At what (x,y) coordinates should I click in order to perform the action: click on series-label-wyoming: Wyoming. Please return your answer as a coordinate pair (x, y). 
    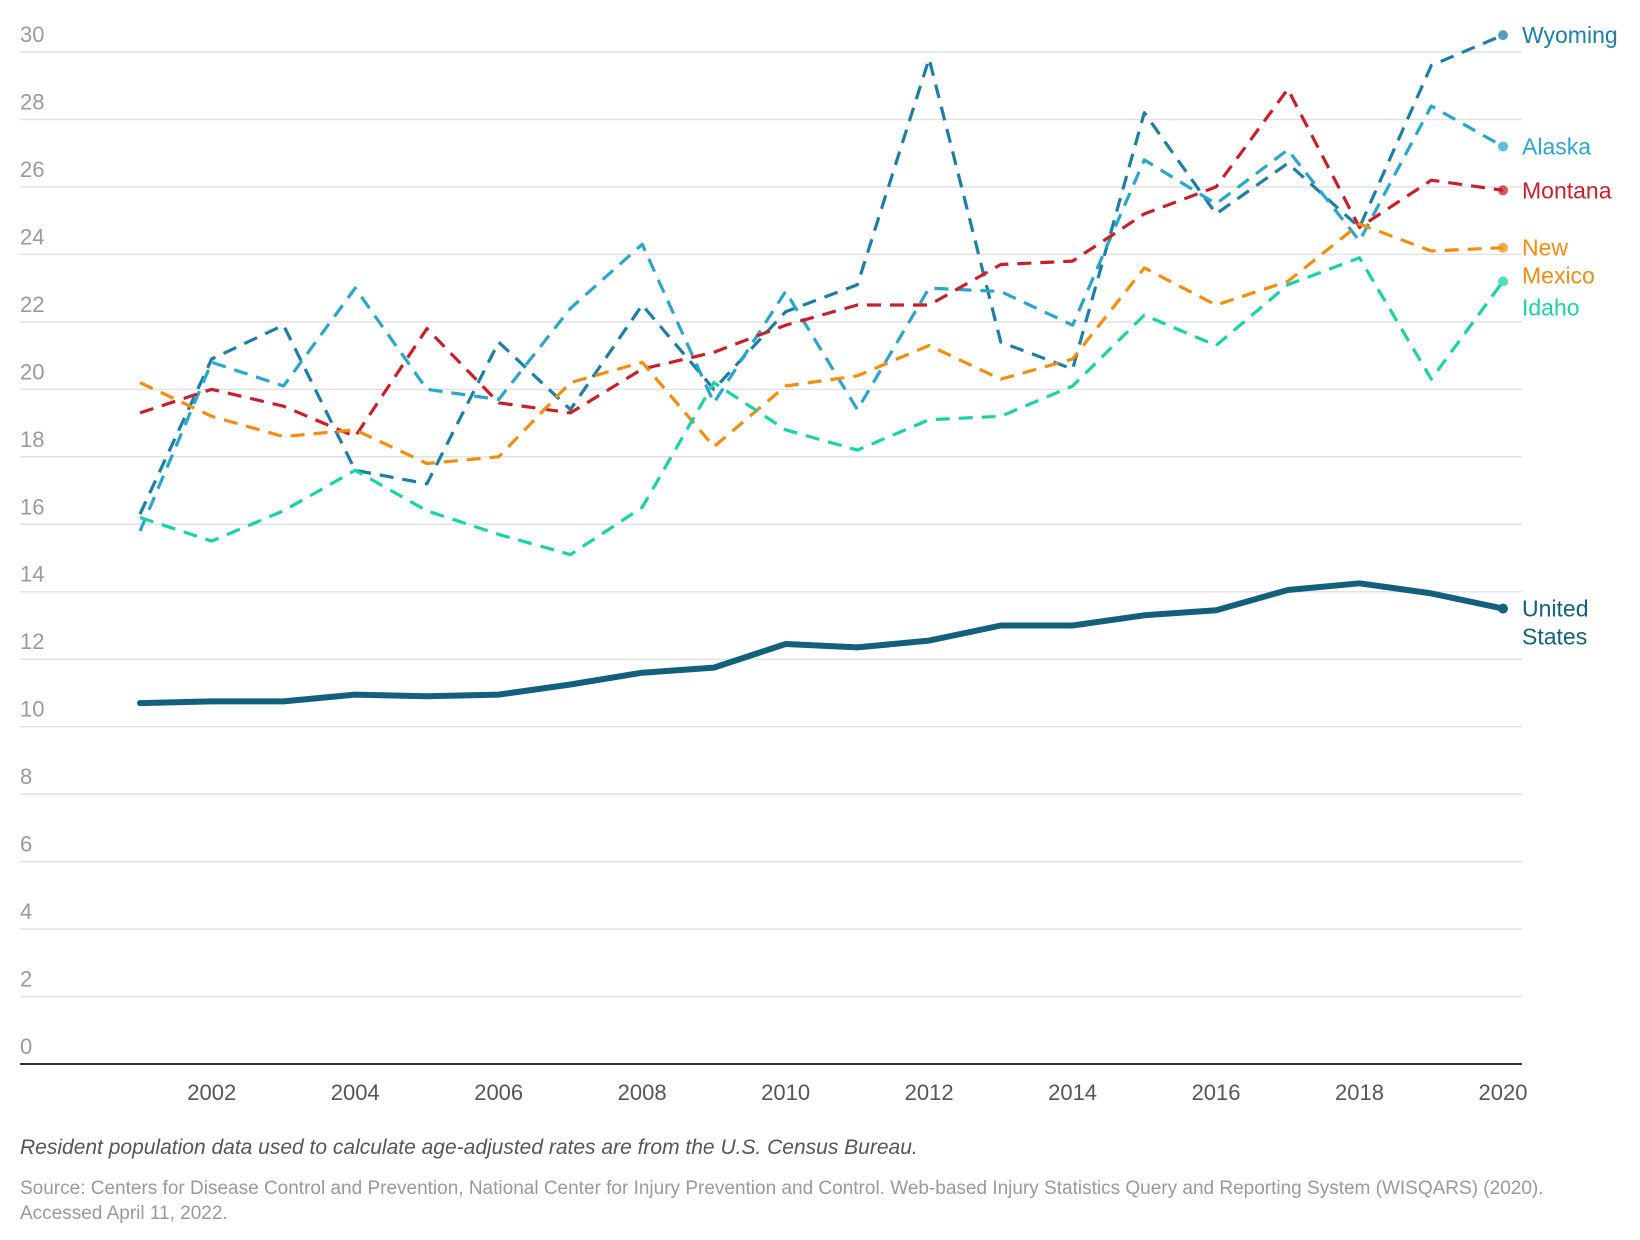
    Looking at the image, I should click on (1570, 35).